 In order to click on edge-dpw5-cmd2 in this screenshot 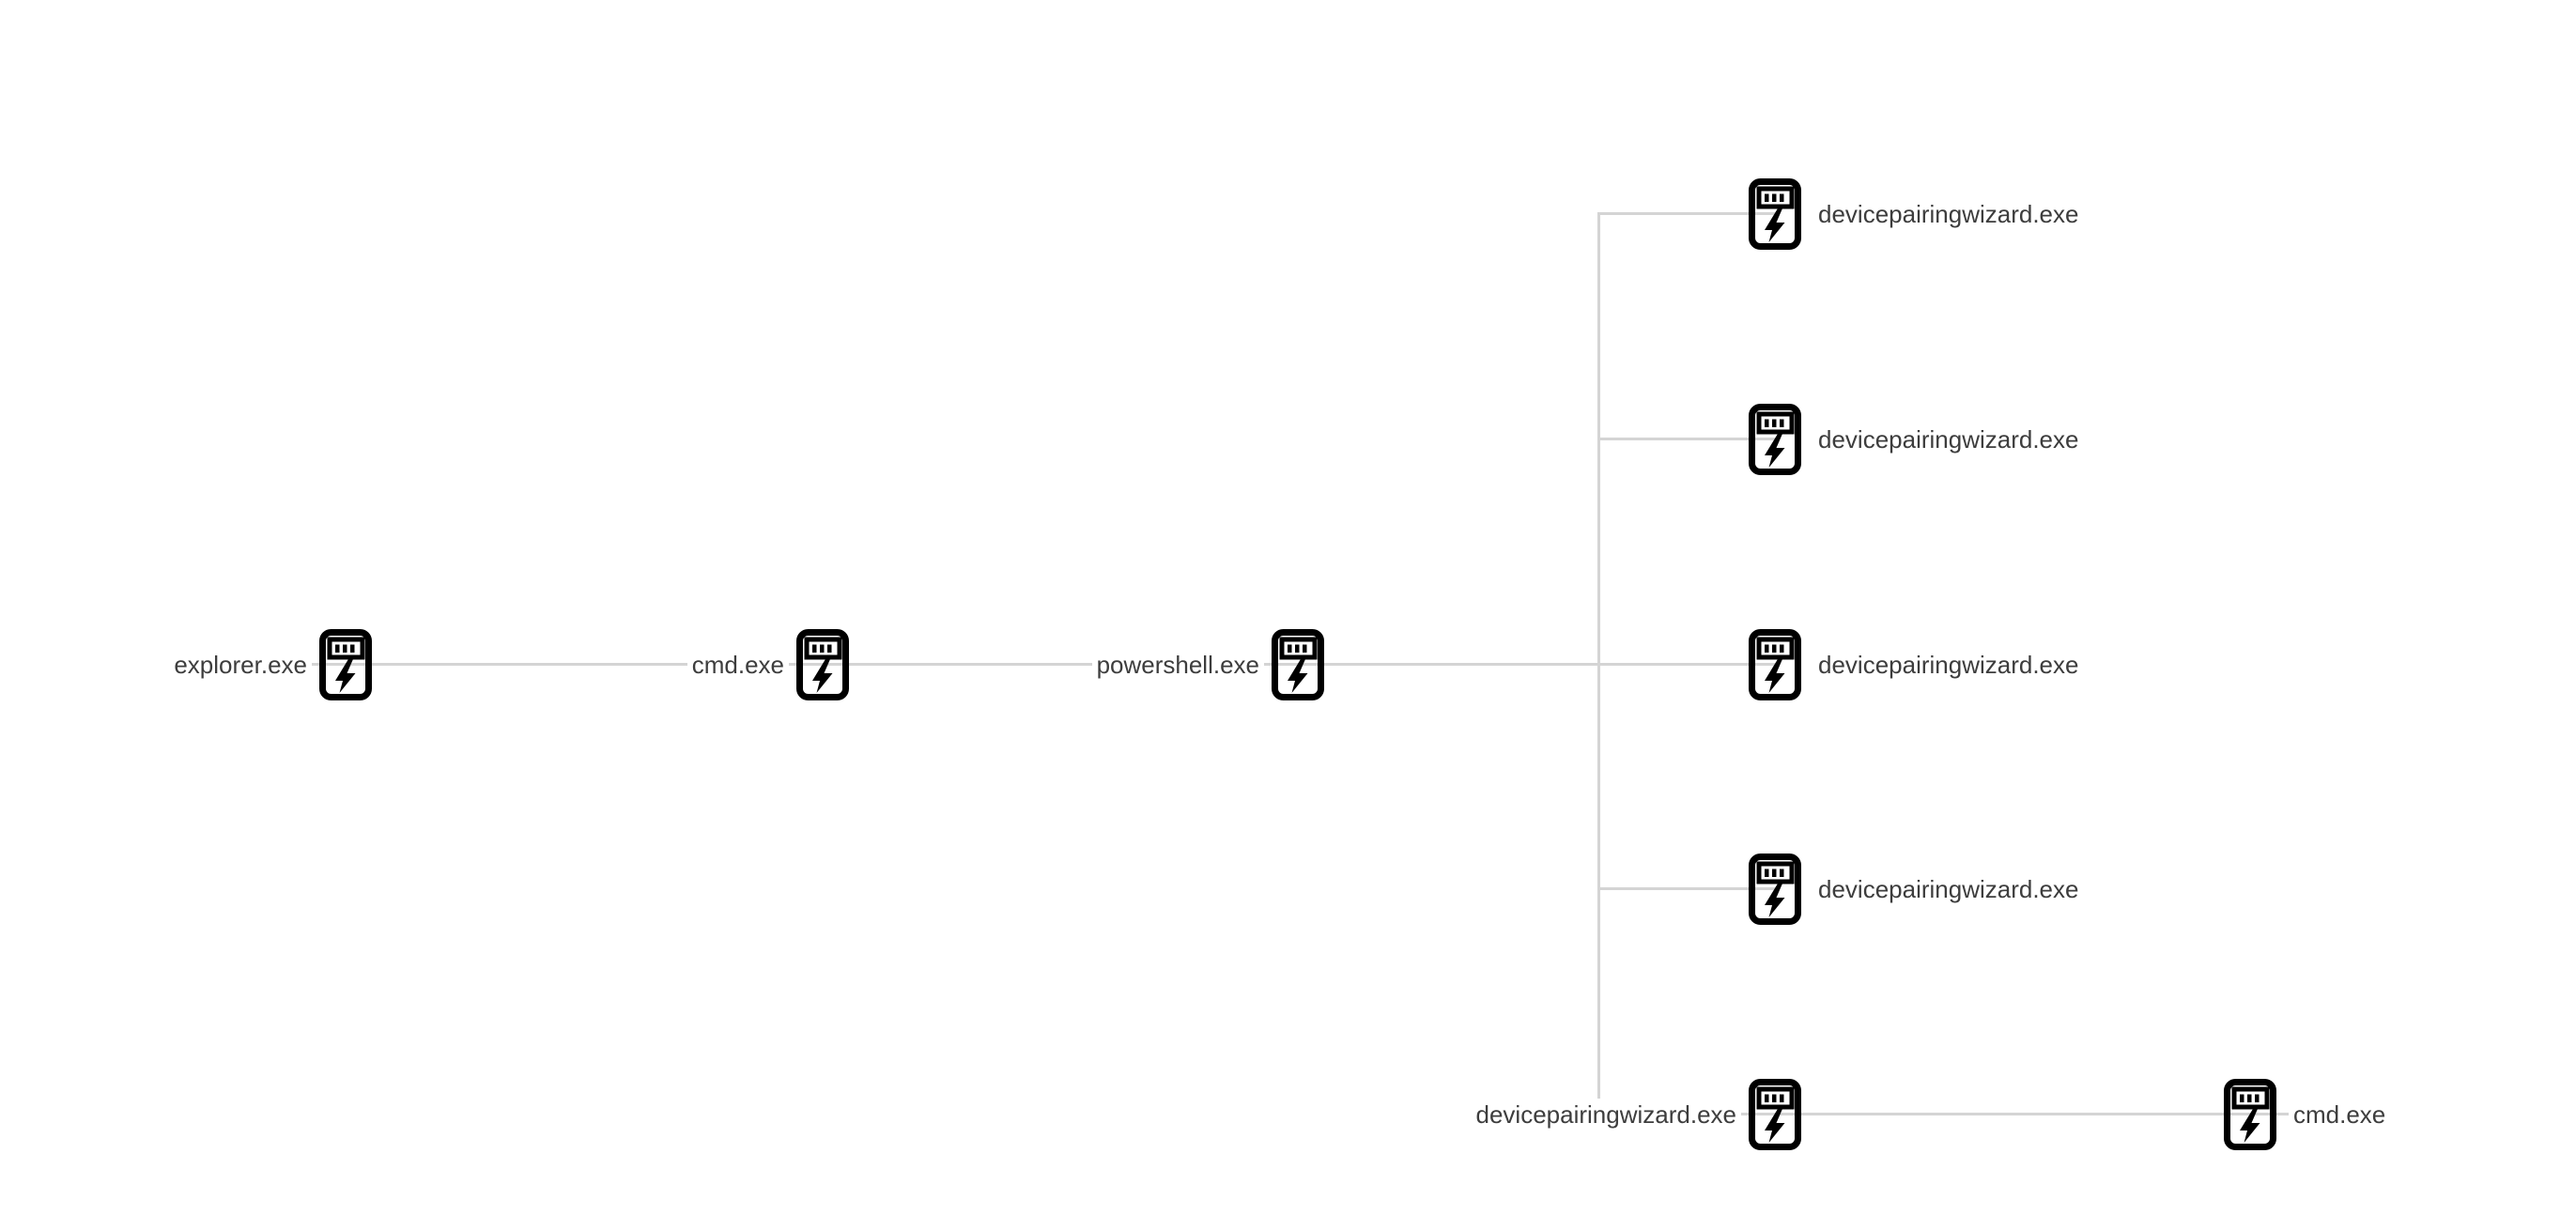, I will do `click(1949, 1114)`.